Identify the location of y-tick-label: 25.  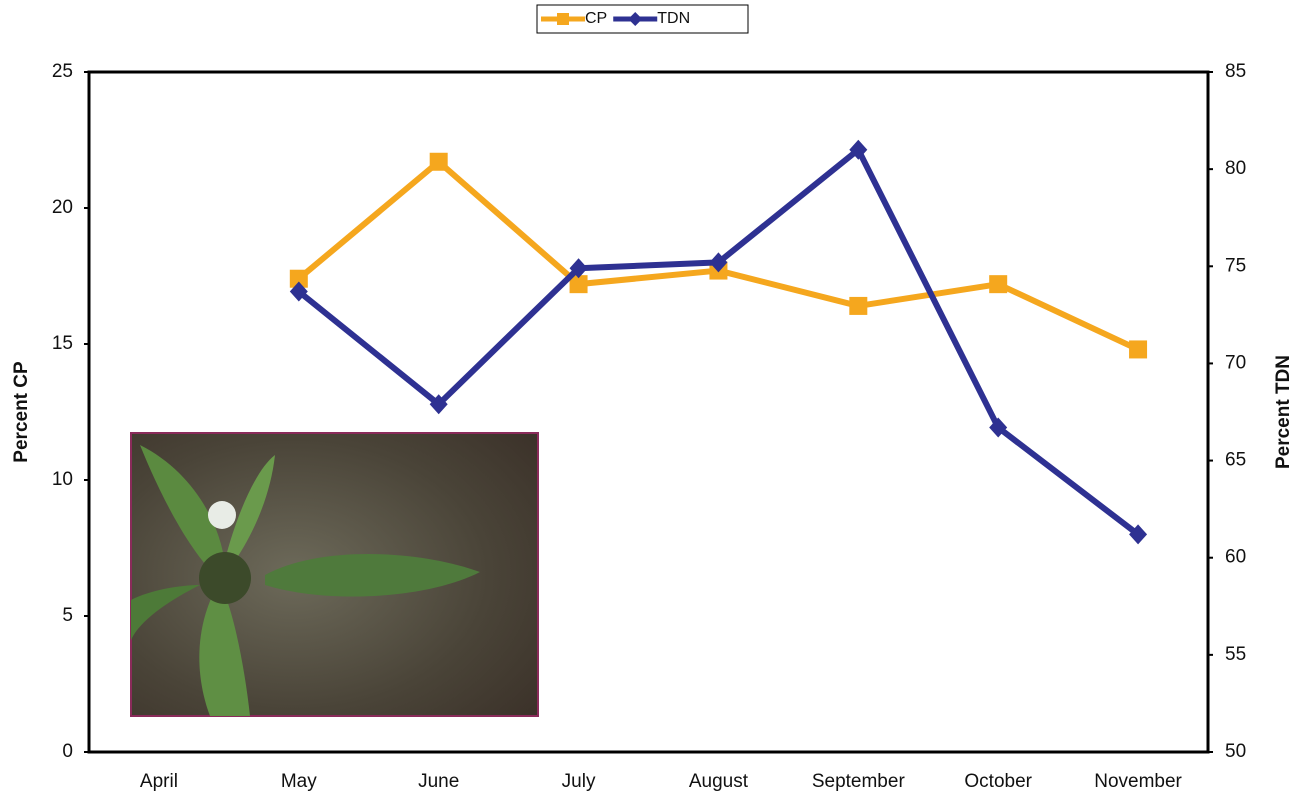
(62, 71).